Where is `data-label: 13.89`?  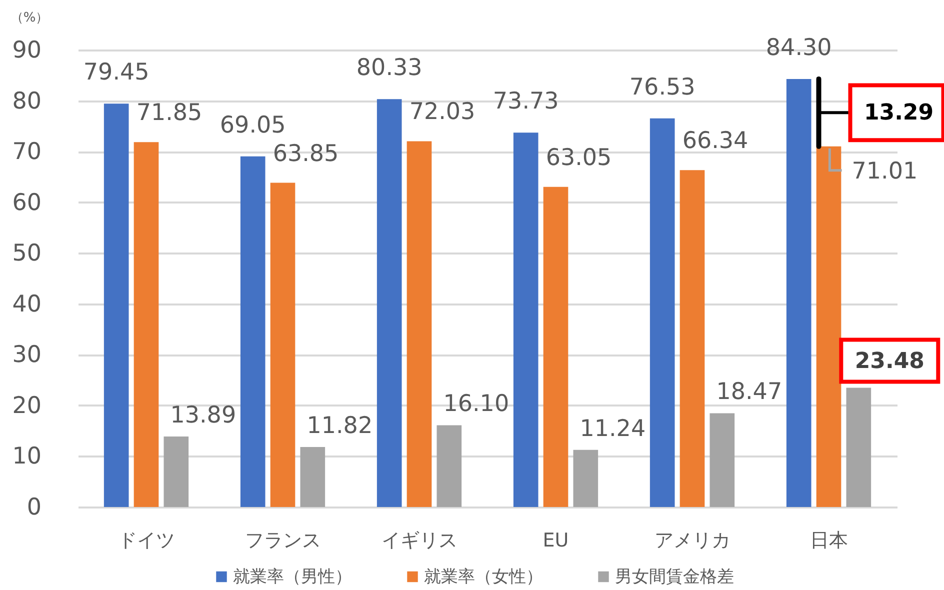
data-label: 13.89 is located at coordinates (203, 415).